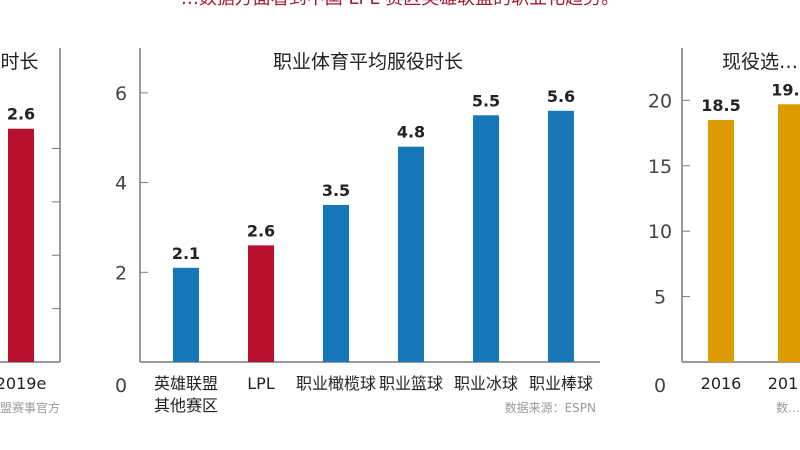 Image resolution: width=800 pixels, height=450 pixels. What do you see at coordinates (660, 101) in the screenshot?
I see `right-ytick-label: 20` at bounding box center [660, 101].